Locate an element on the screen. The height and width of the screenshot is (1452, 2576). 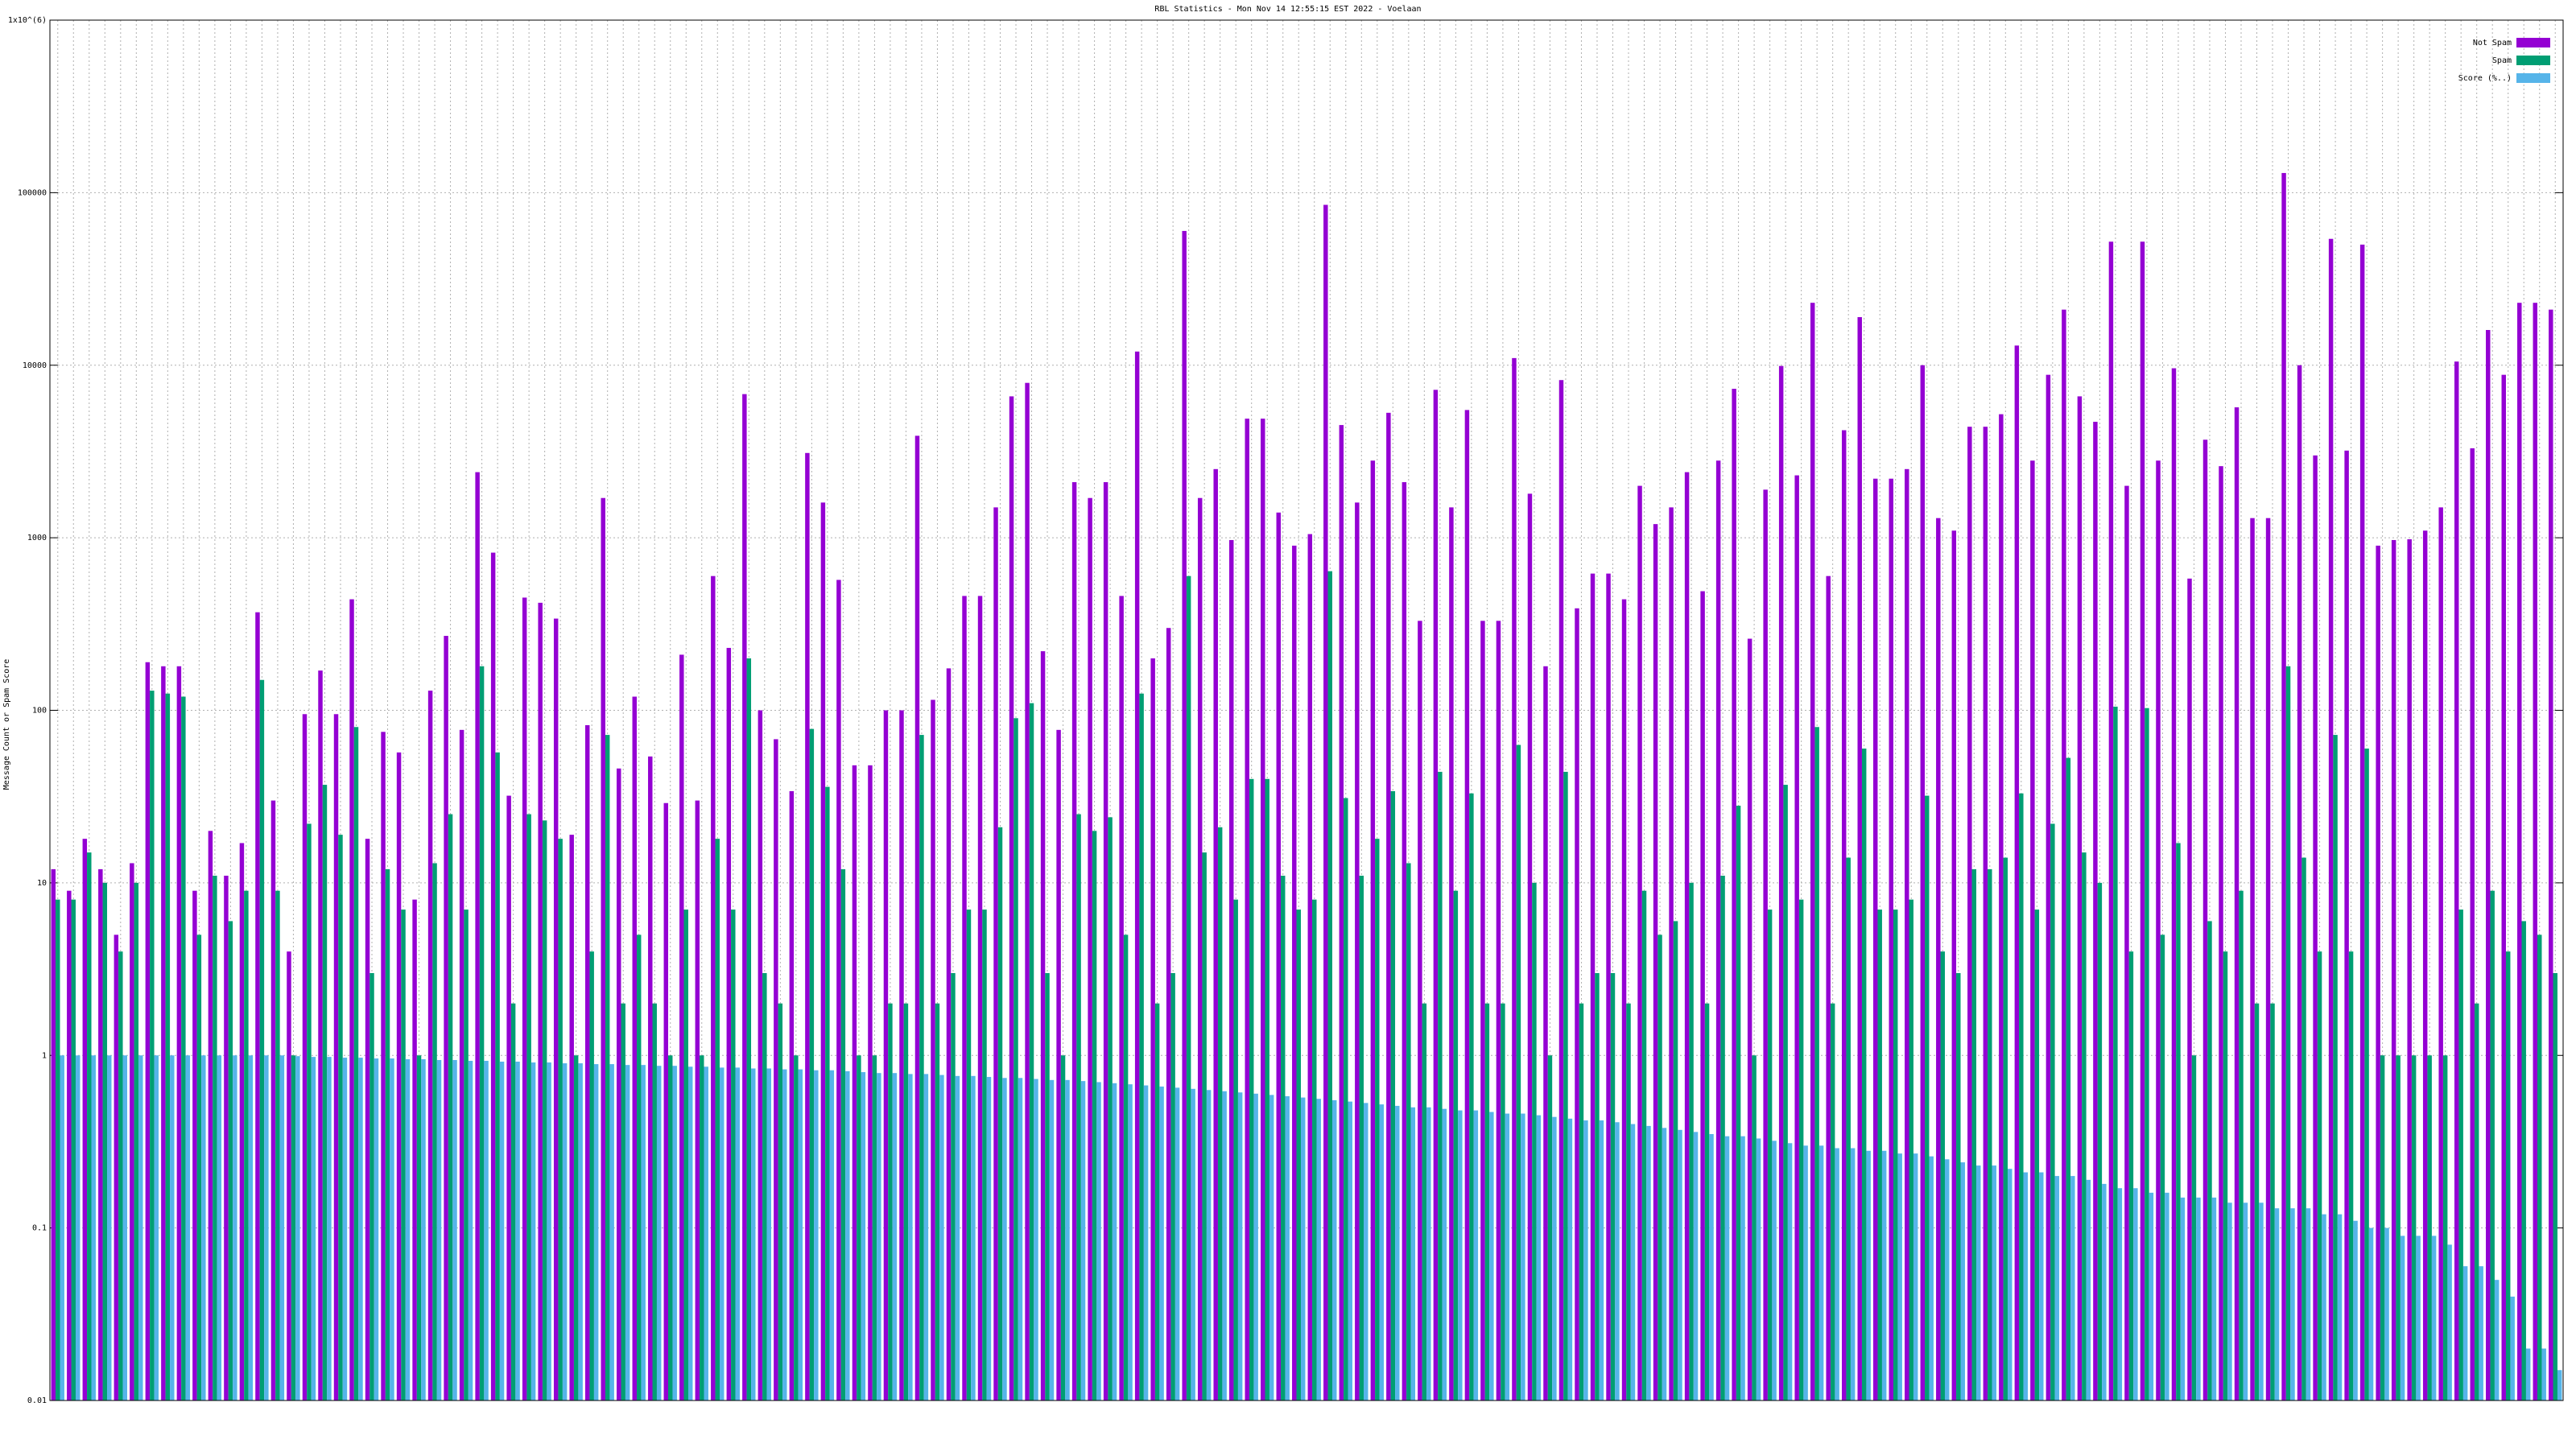
y-tick-label: 1 is located at coordinates (44, 1056).